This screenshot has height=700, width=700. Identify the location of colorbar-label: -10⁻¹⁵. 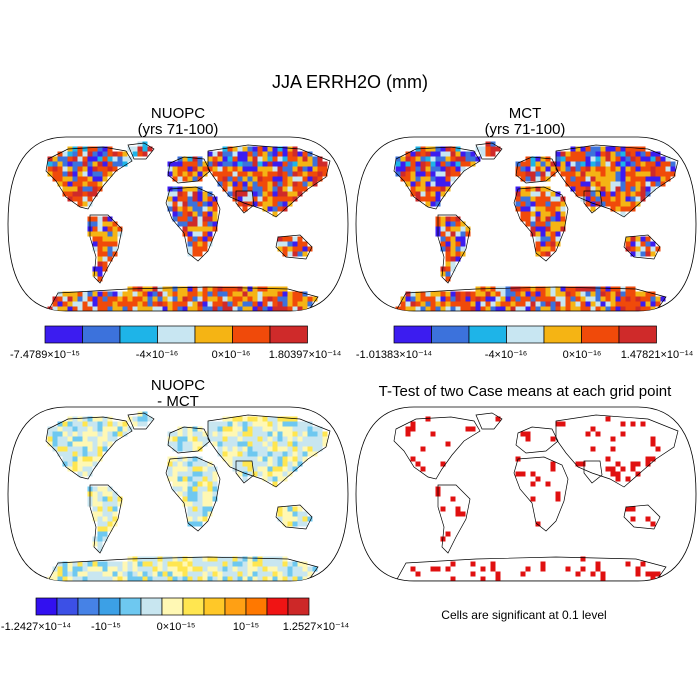
(106, 627).